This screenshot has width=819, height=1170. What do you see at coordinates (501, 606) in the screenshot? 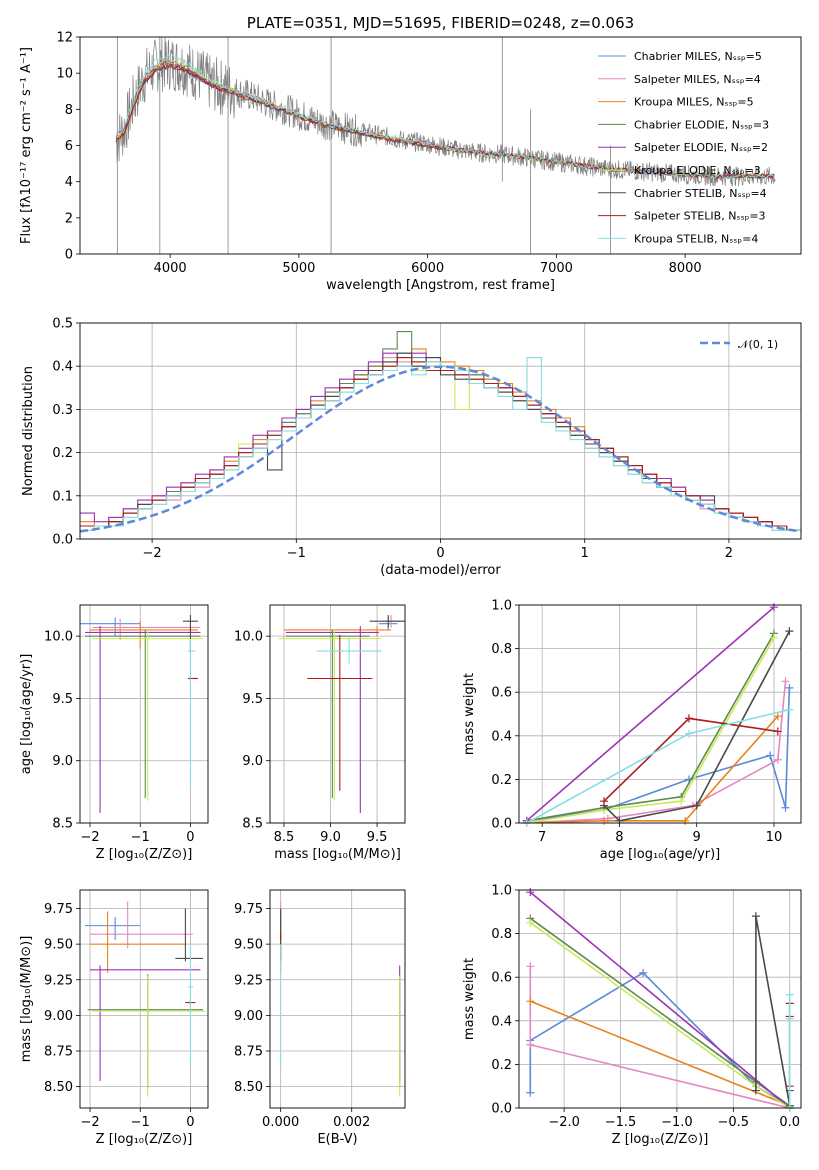
I see `y-tick-label: 1.0` at bounding box center [501, 606].